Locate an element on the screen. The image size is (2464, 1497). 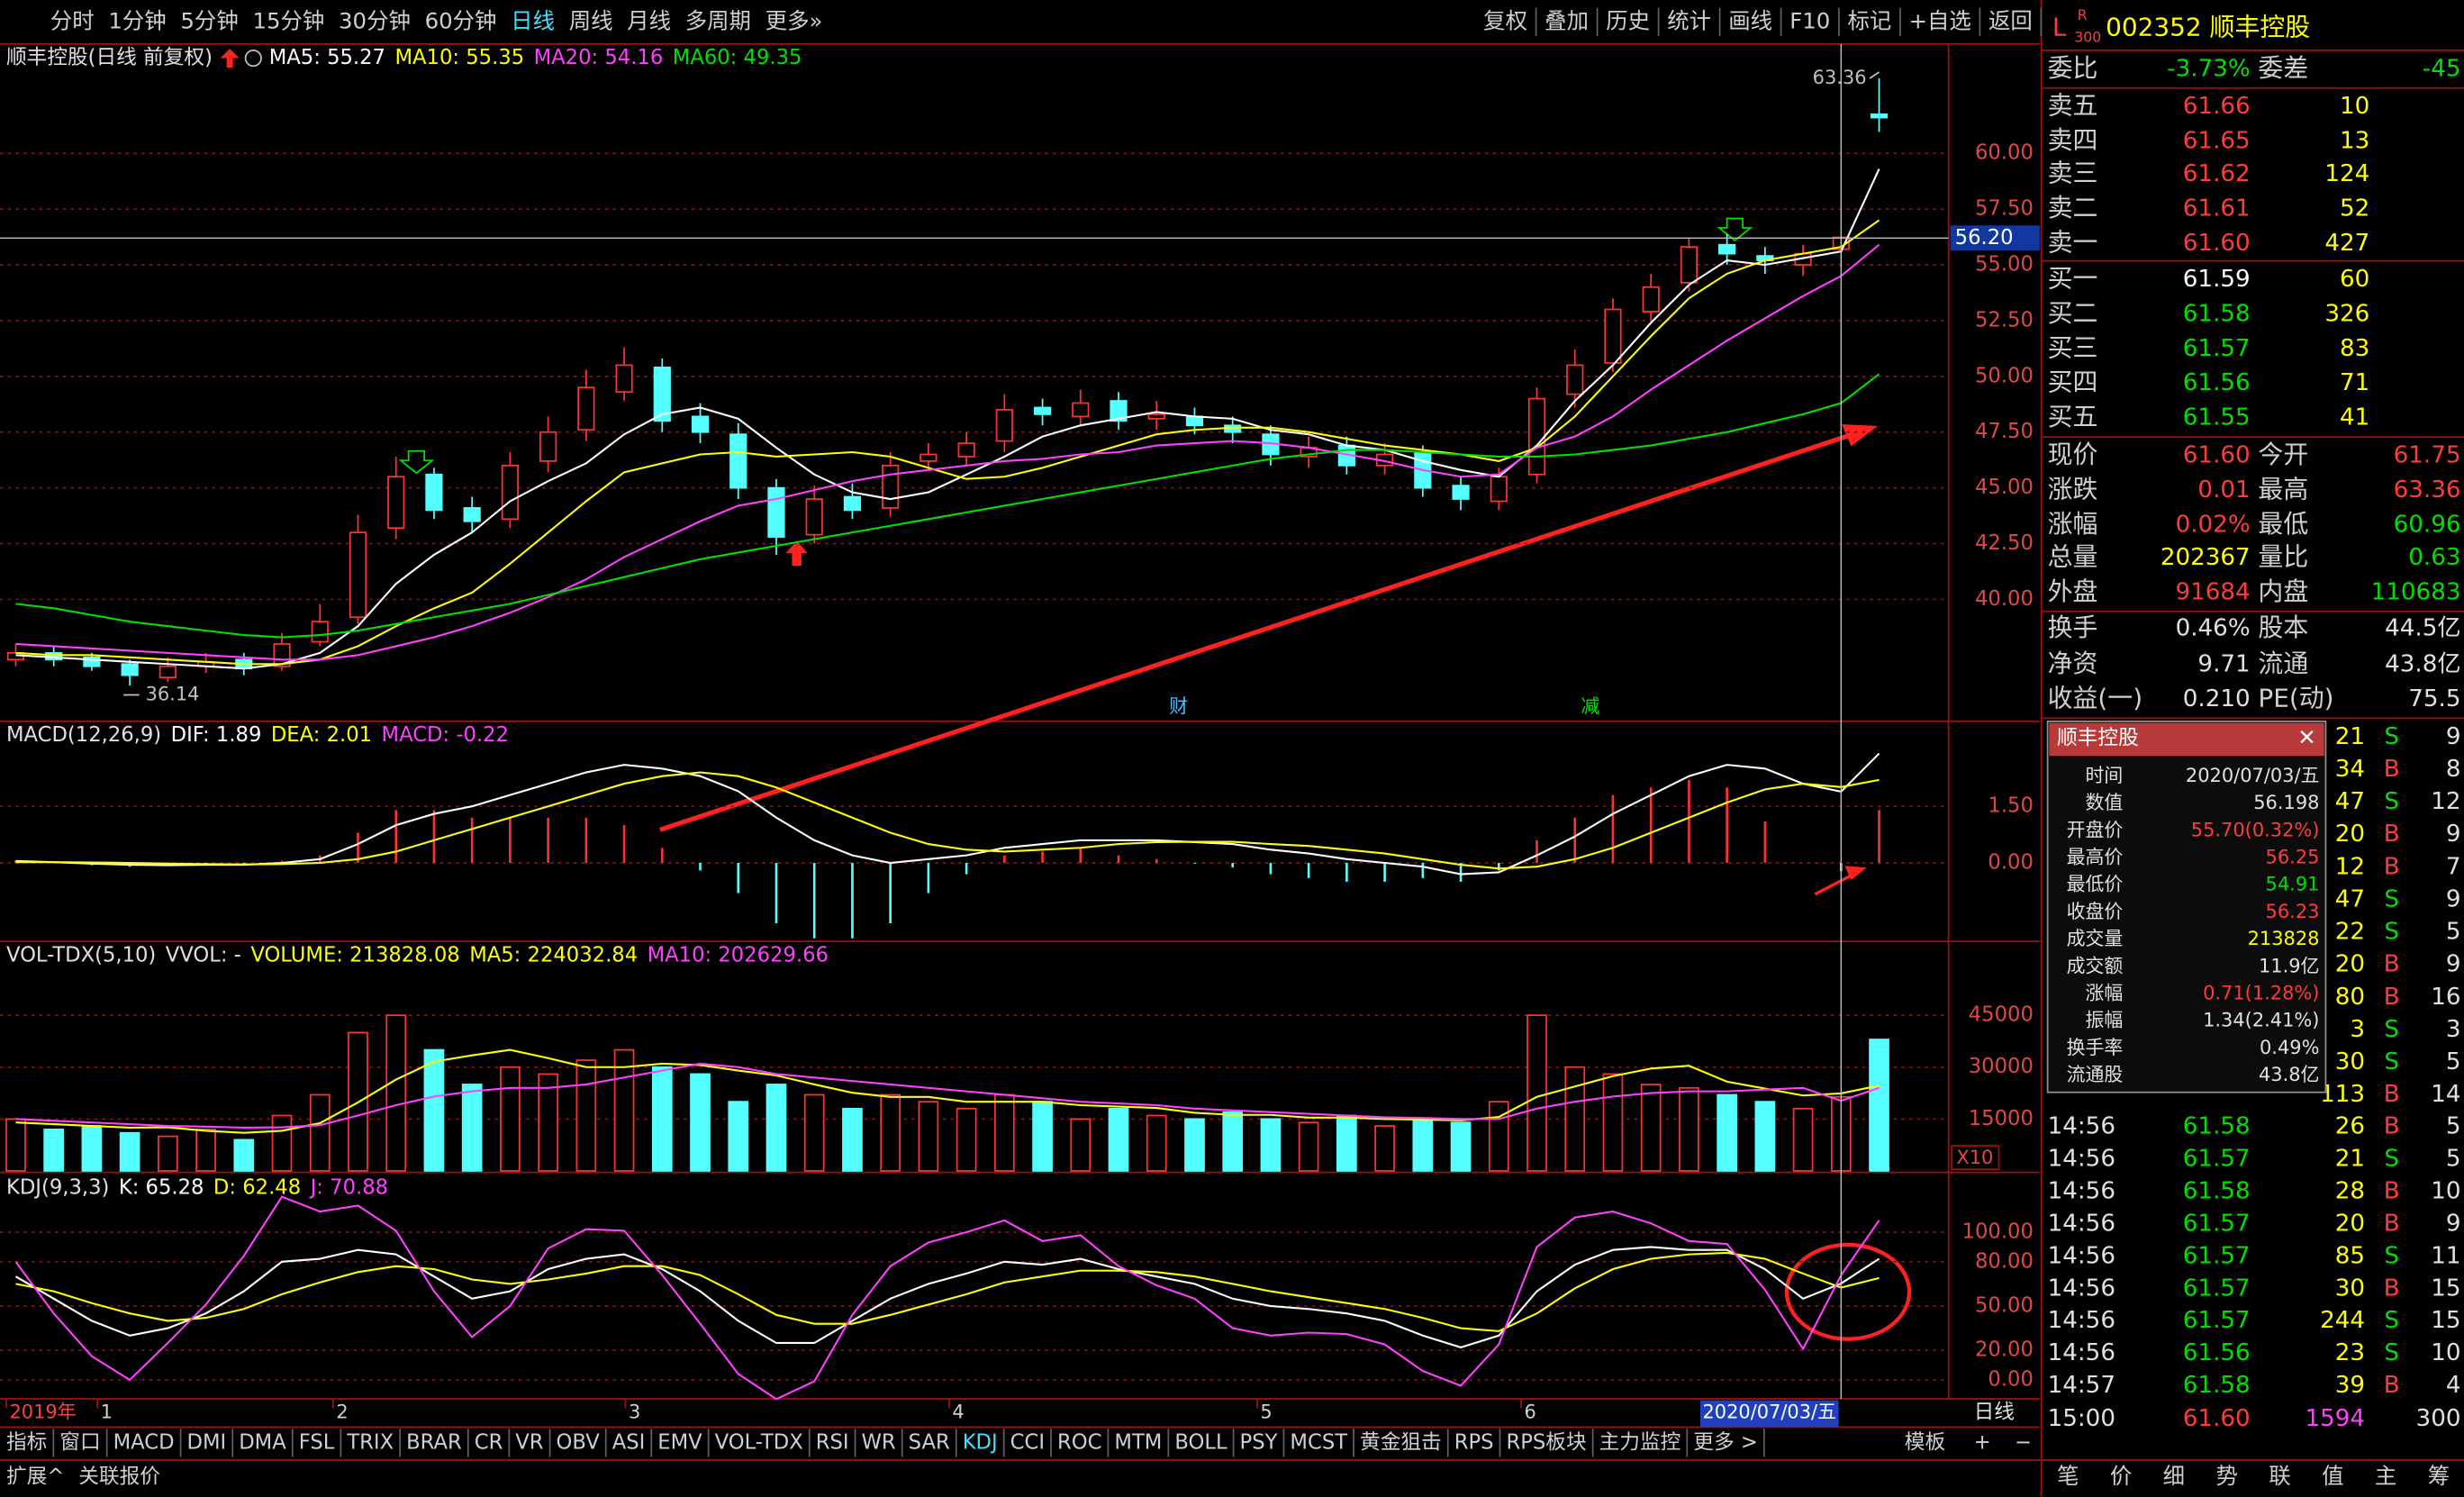
tool-tab: 历史 is located at coordinates (1628, 20).